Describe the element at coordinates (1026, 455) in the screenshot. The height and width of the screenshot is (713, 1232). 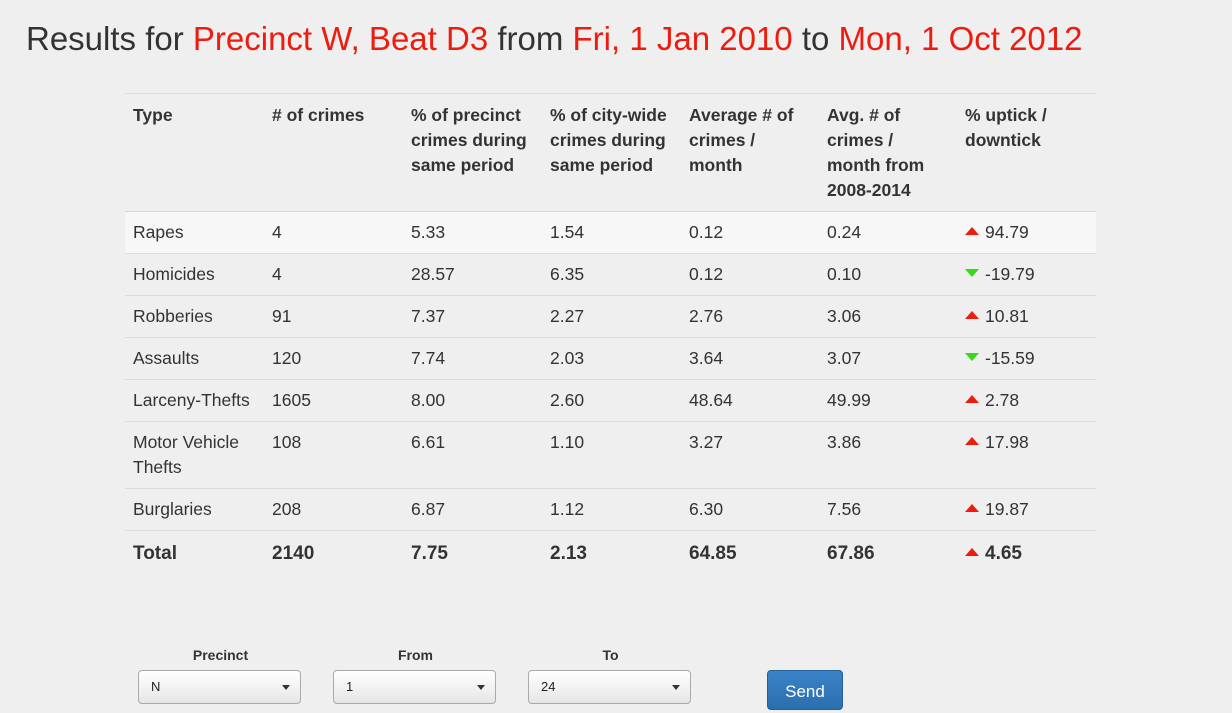
I see `cell-change: 17.98` at that location.